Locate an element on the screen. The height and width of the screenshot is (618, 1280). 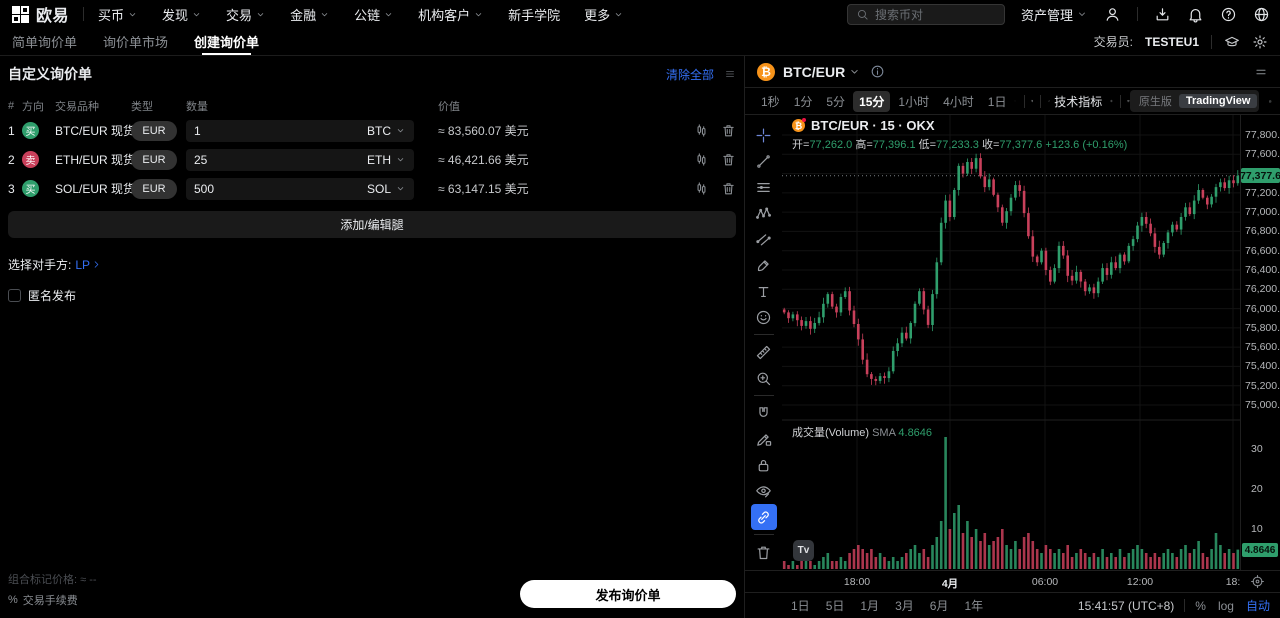
link-tool is located at coordinates (763, 517).